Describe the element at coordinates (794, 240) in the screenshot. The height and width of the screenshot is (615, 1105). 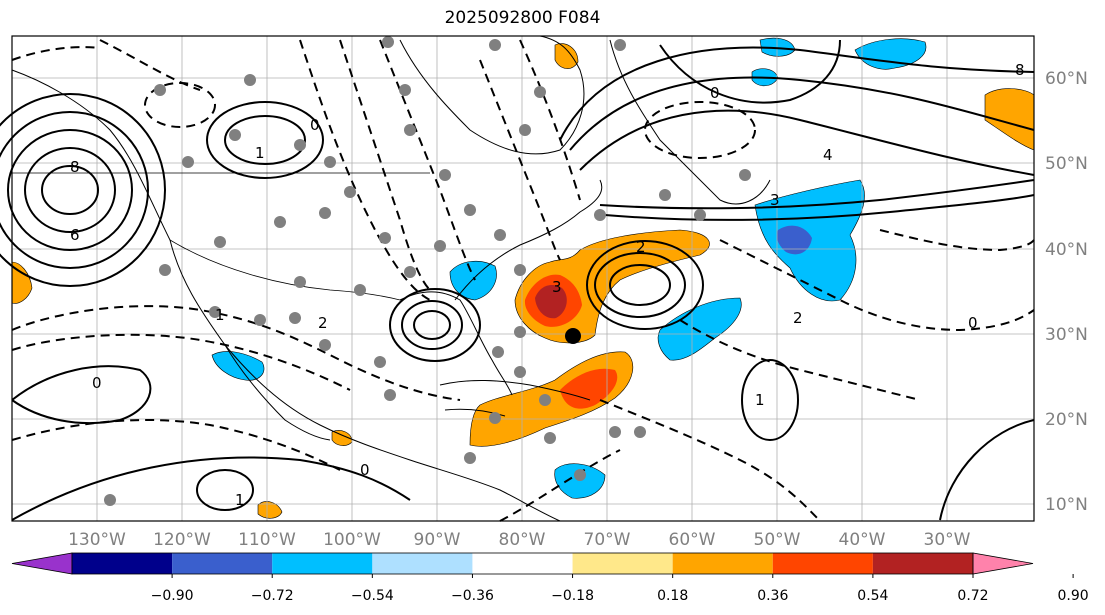
I see `strong-negative-mid-atlantic` at that location.